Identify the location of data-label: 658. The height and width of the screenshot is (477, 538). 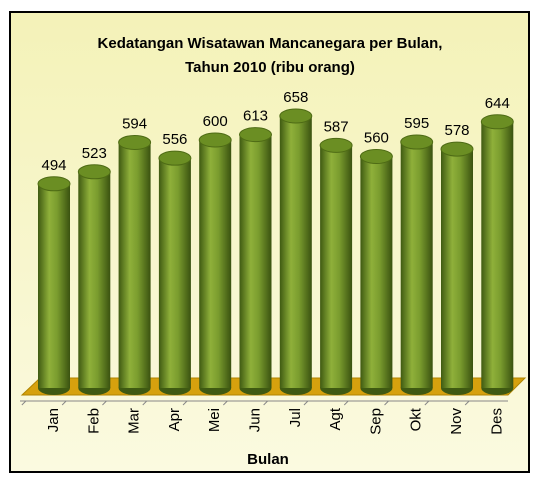
(295, 97).